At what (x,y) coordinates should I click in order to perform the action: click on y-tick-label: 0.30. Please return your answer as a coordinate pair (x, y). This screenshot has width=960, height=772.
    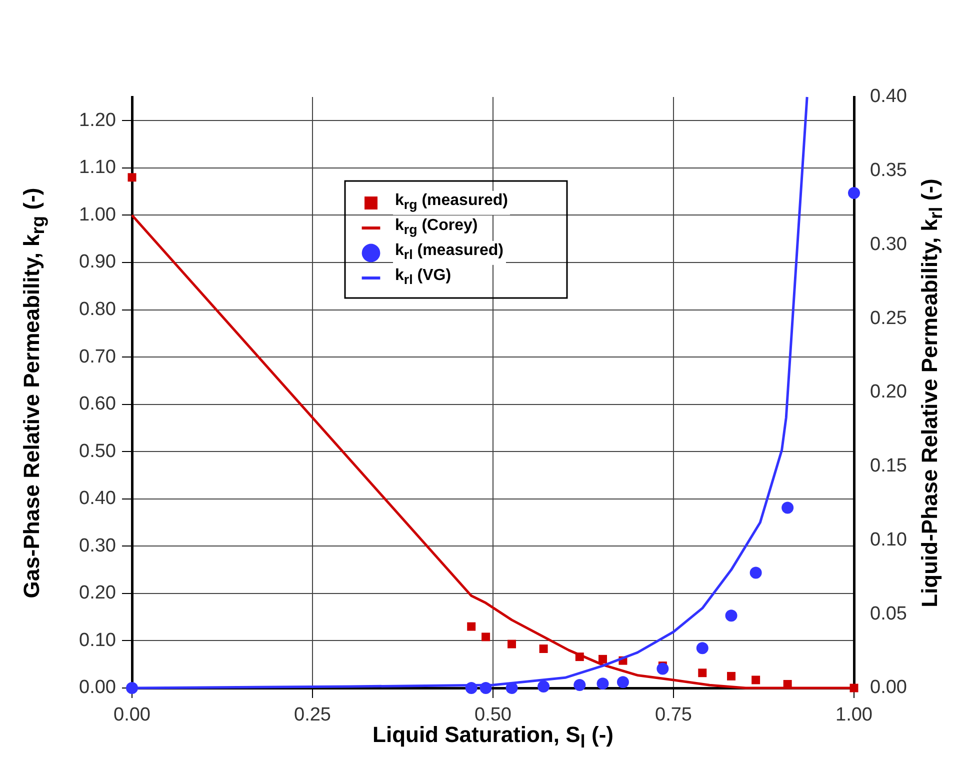
    Looking at the image, I should click on (97, 545).